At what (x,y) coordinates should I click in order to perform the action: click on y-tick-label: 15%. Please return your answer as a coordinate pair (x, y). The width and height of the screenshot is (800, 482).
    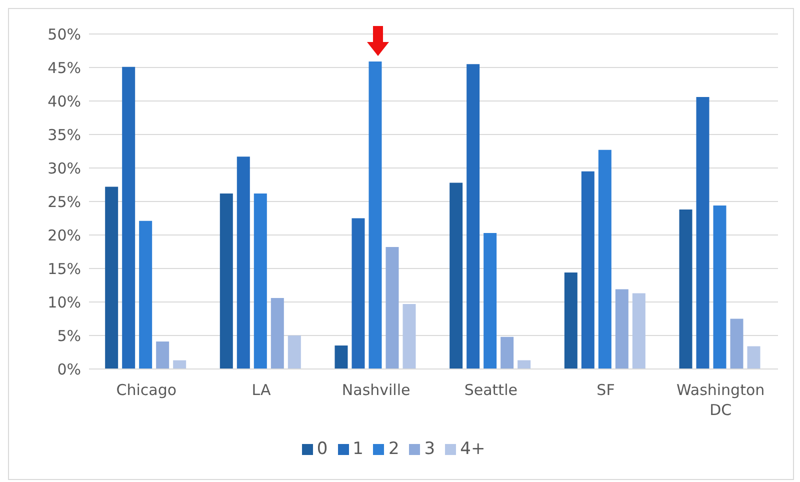
    Looking at the image, I should click on (64, 269).